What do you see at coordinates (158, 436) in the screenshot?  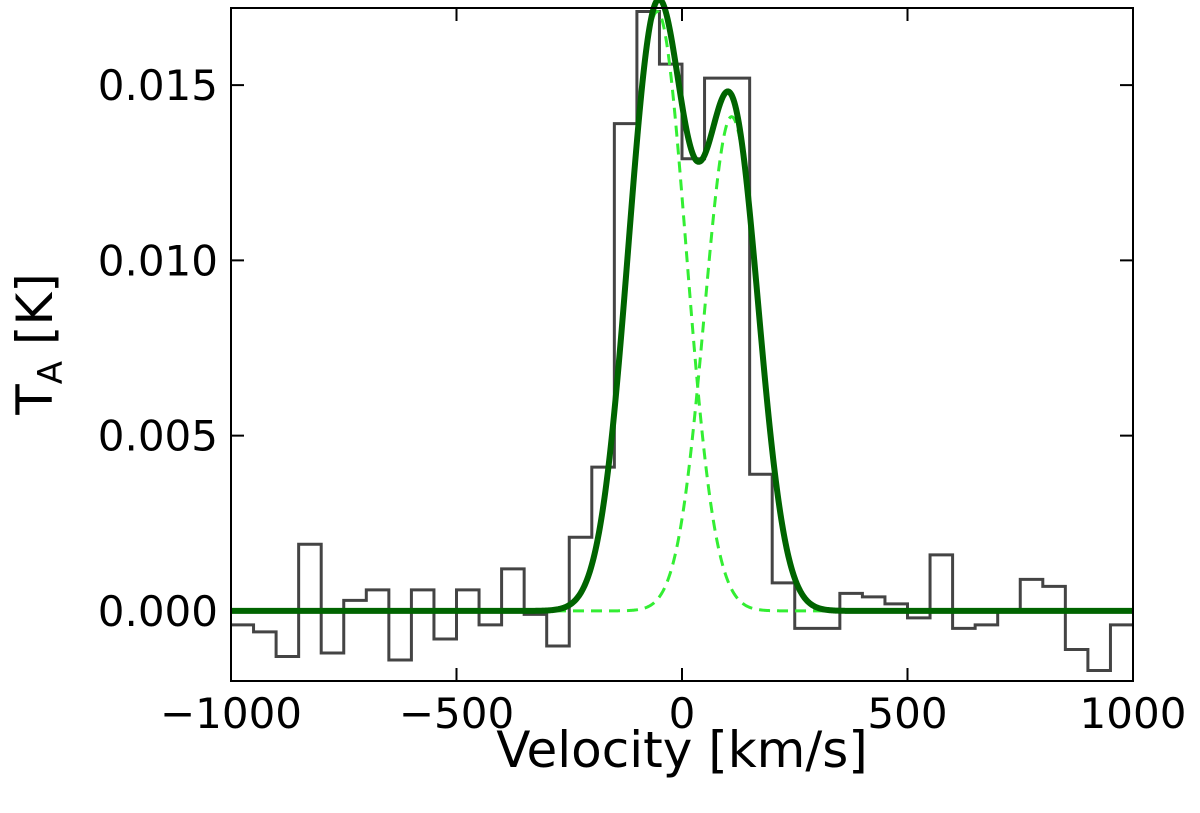 I see `y-tick-label: 0.005` at bounding box center [158, 436].